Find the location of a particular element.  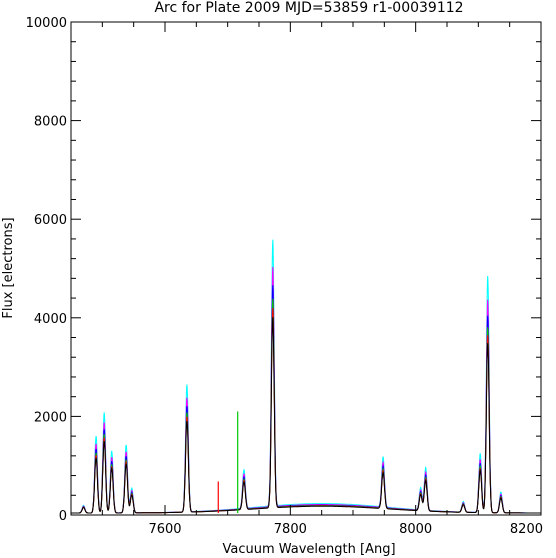

x-tick-label: 8000 is located at coordinates (415, 529).